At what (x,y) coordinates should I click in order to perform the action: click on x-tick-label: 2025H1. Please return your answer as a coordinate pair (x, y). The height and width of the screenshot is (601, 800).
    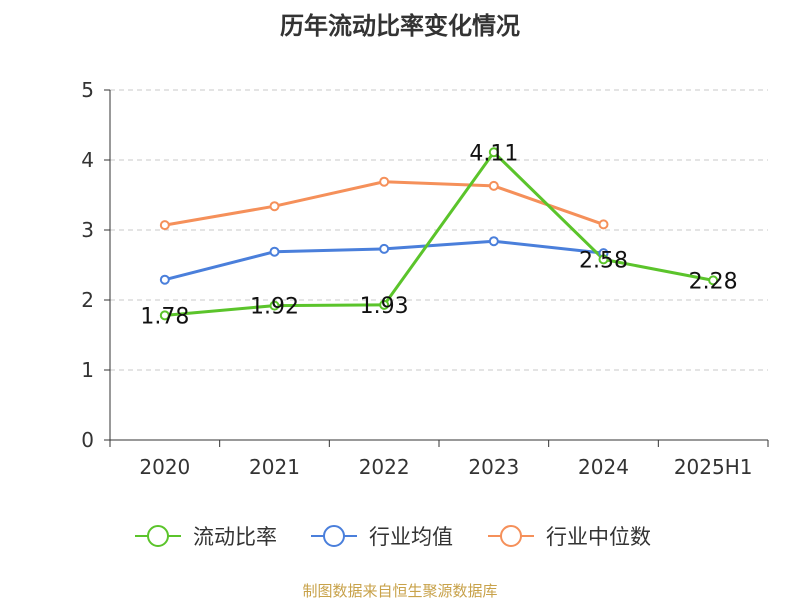
    Looking at the image, I should click on (713, 467).